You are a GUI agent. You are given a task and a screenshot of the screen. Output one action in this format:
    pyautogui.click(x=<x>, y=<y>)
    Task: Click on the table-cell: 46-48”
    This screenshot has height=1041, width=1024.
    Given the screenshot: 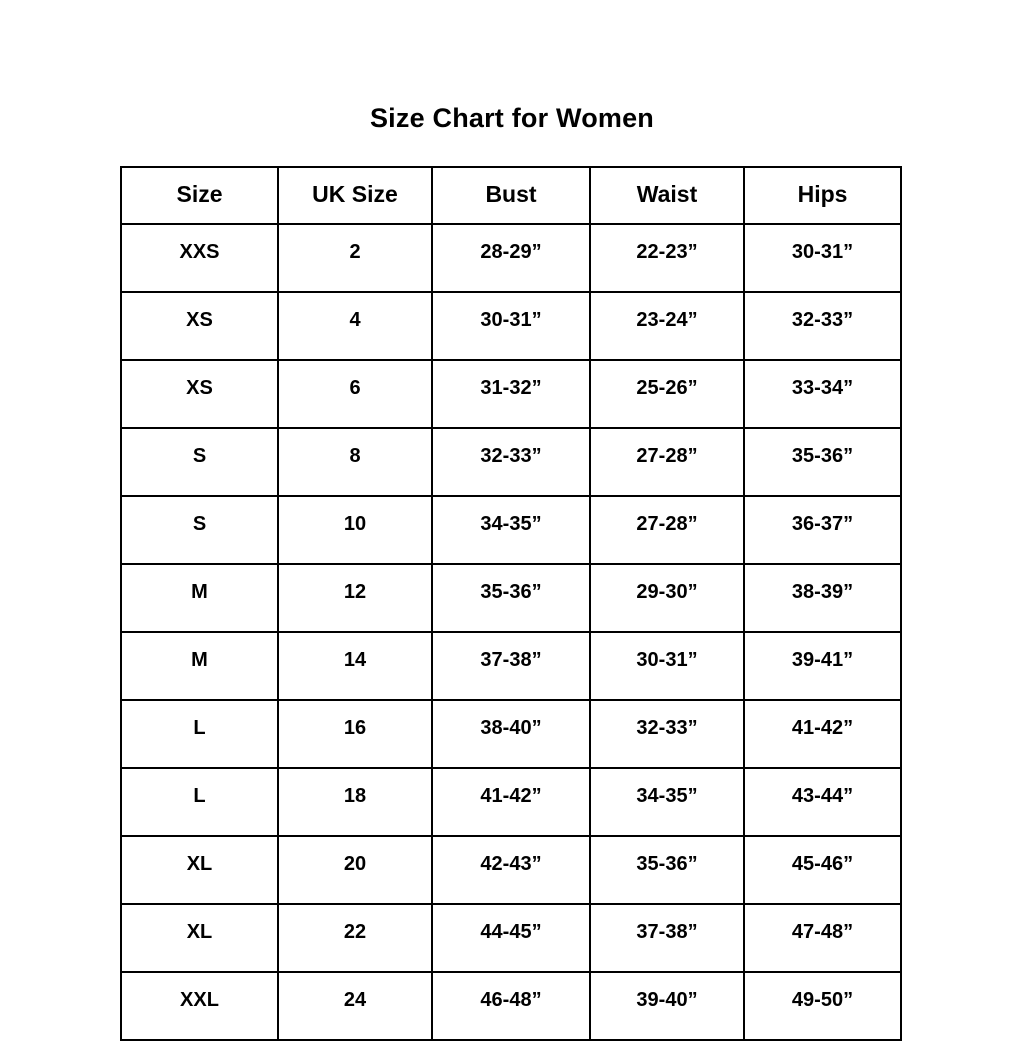 What is the action you would take?
    pyautogui.click(x=511, y=1006)
    